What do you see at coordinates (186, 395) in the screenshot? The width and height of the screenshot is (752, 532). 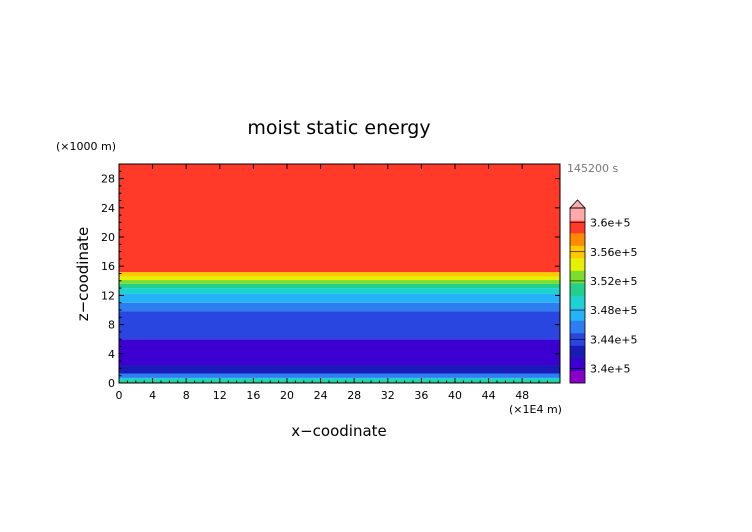 I see `x-tick-label-2: 8` at bounding box center [186, 395].